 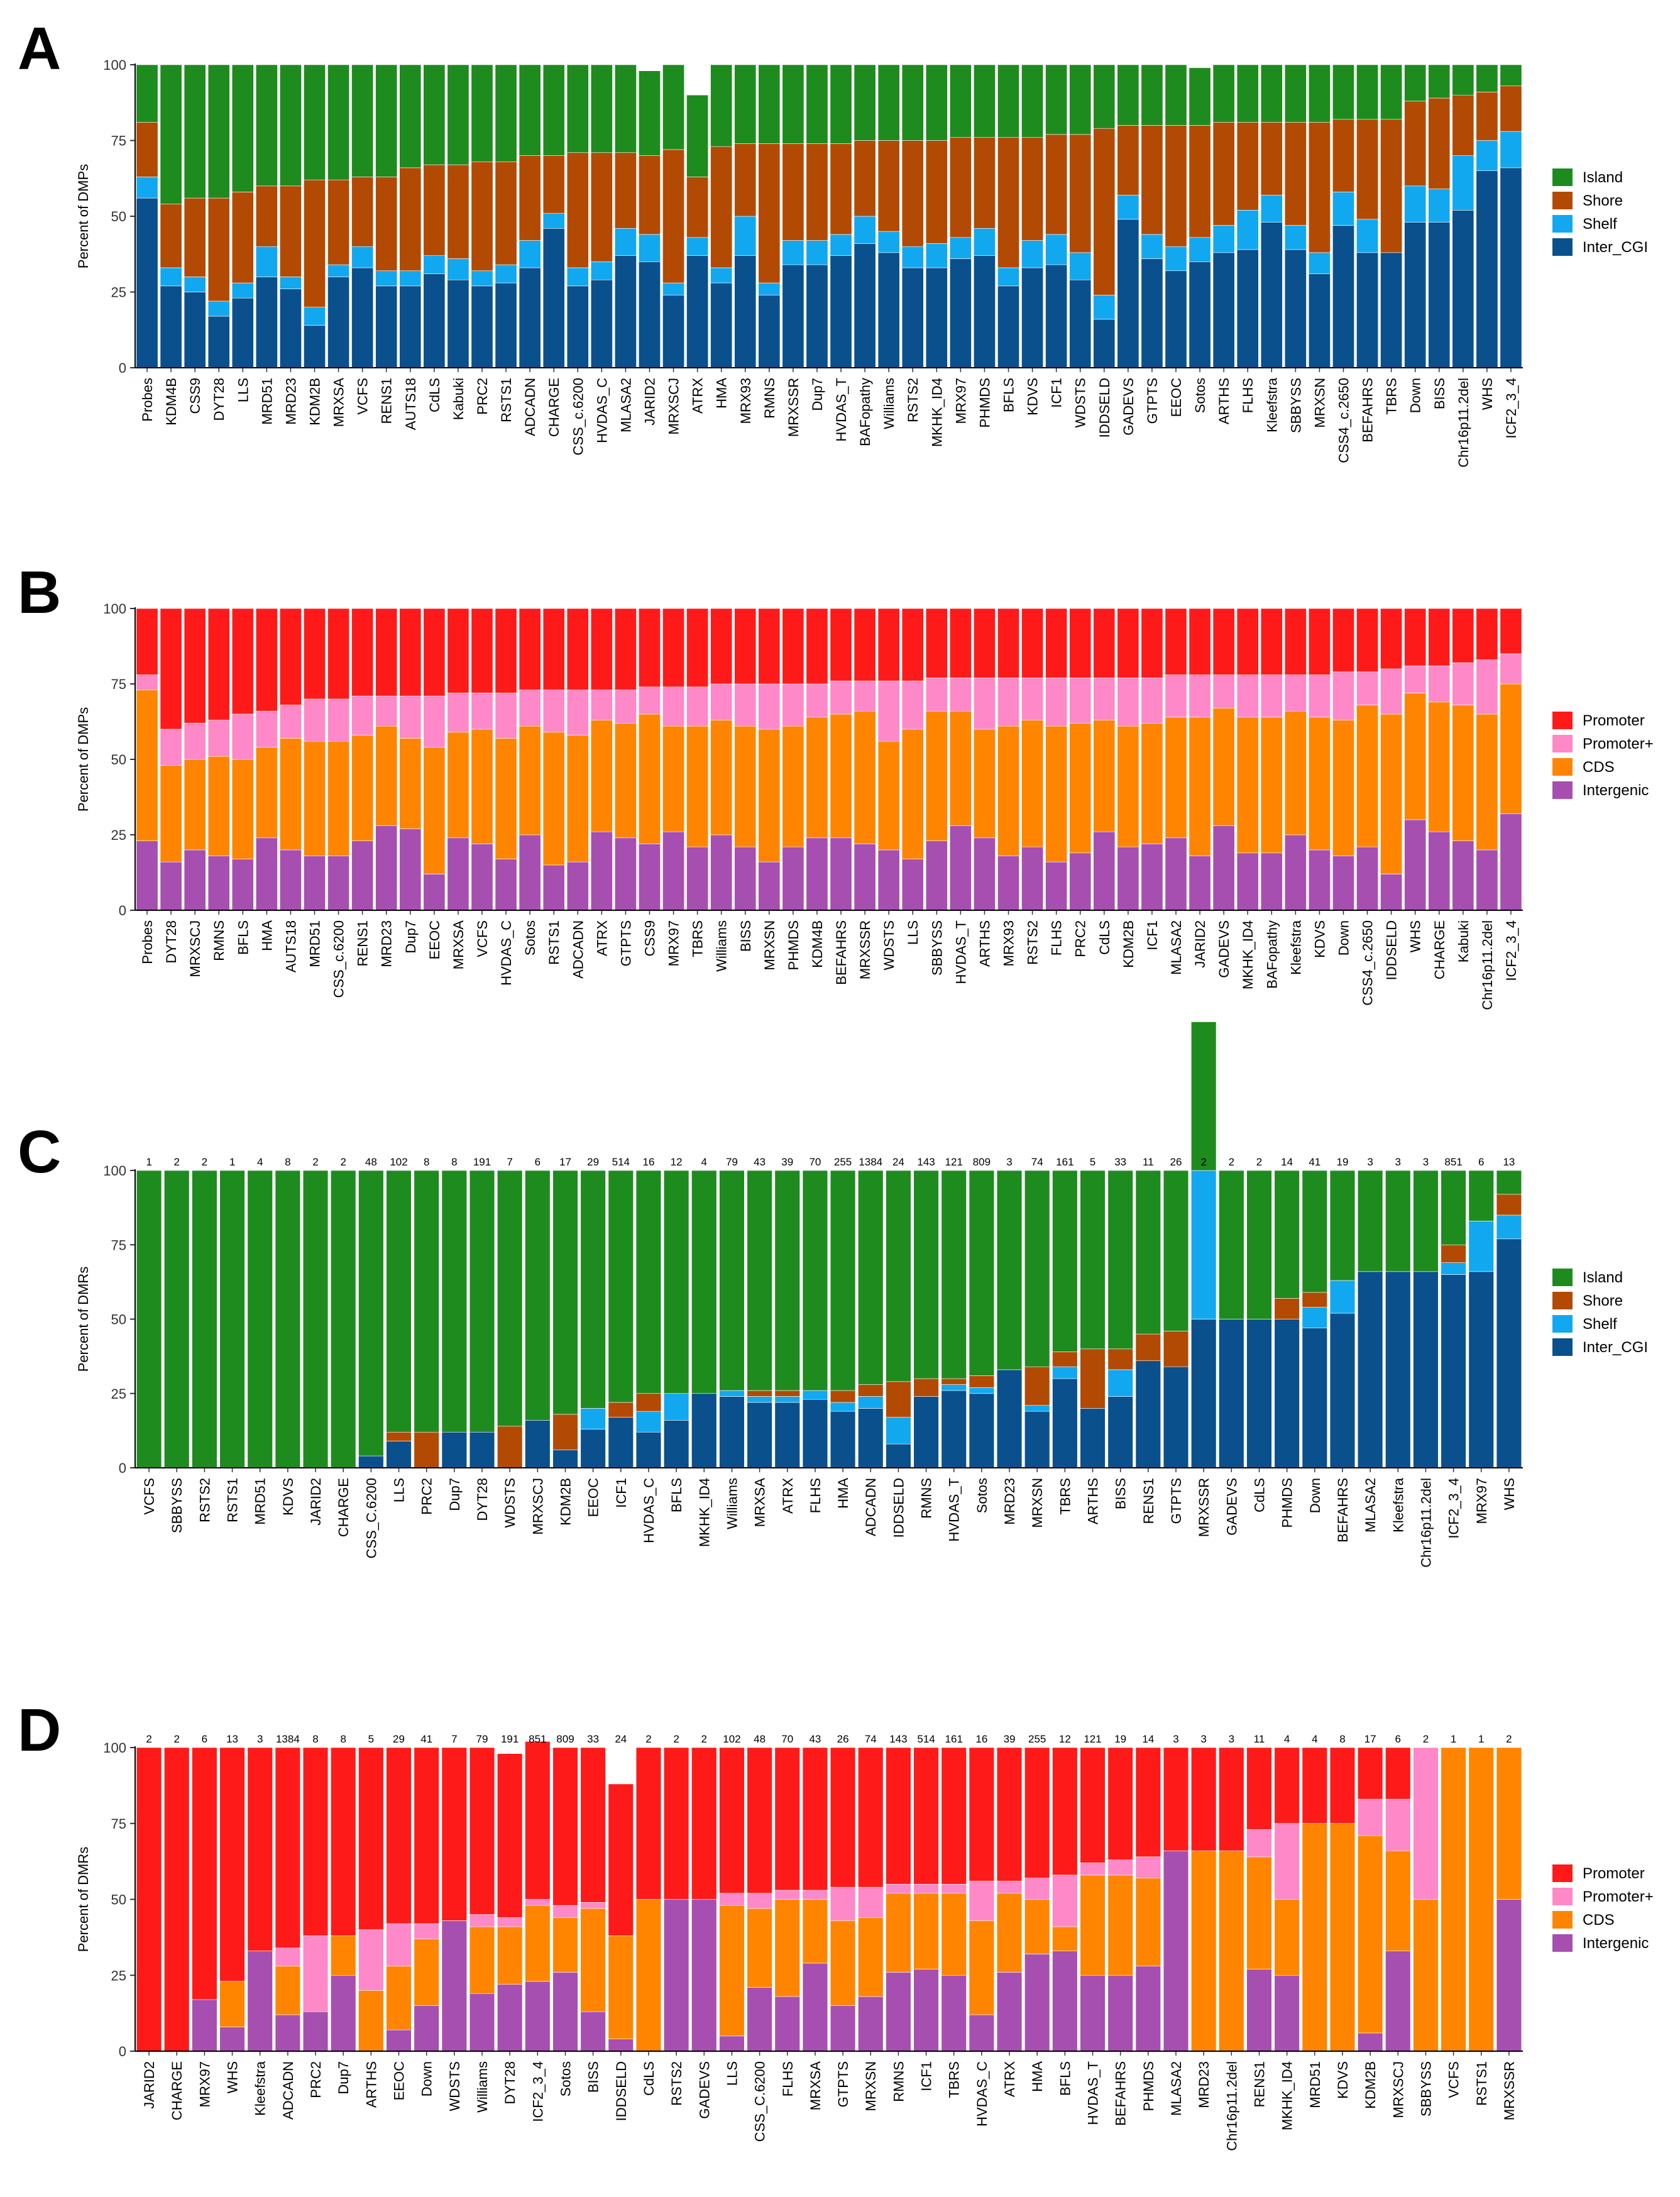 I want to click on y-axis-label: Percent of DMPs, so click(x=83, y=216).